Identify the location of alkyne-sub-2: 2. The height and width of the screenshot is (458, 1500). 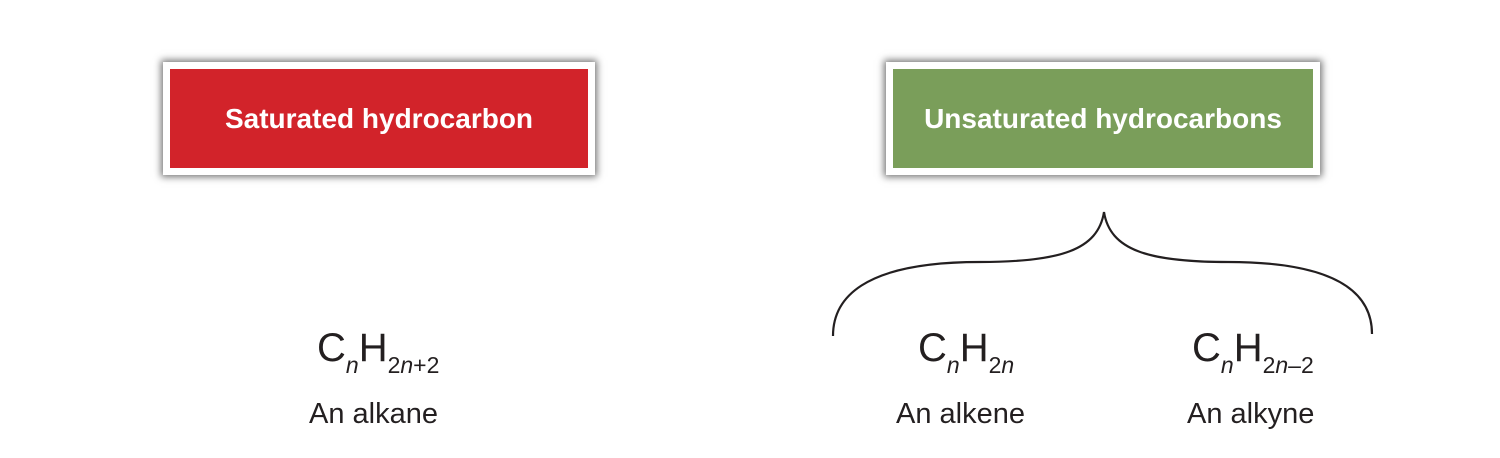
(1269, 365).